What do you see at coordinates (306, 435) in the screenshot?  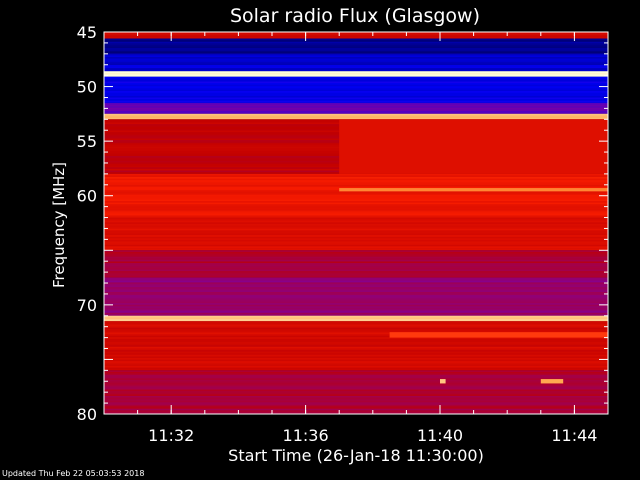 I see `x-tick-label: 11:36` at bounding box center [306, 435].